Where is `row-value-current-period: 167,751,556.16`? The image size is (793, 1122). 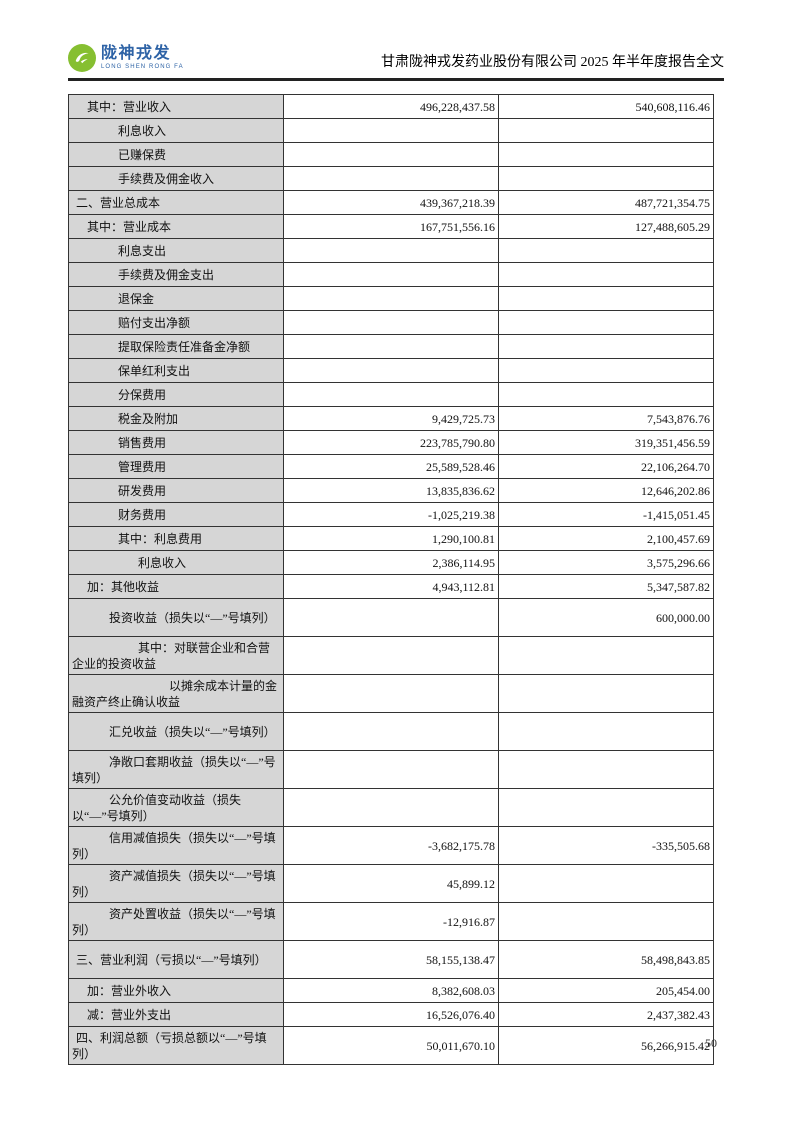
row-value-current-period: 167,751,556.16 is located at coordinates (391, 226).